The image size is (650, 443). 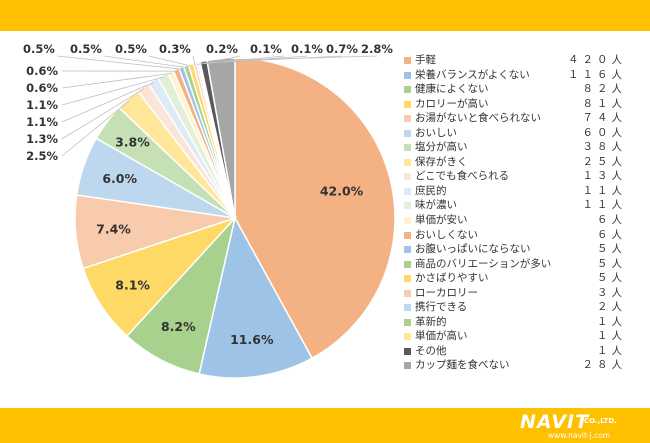 I want to click on legend-label: お腹いっぱいにならない, so click(x=473, y=249).